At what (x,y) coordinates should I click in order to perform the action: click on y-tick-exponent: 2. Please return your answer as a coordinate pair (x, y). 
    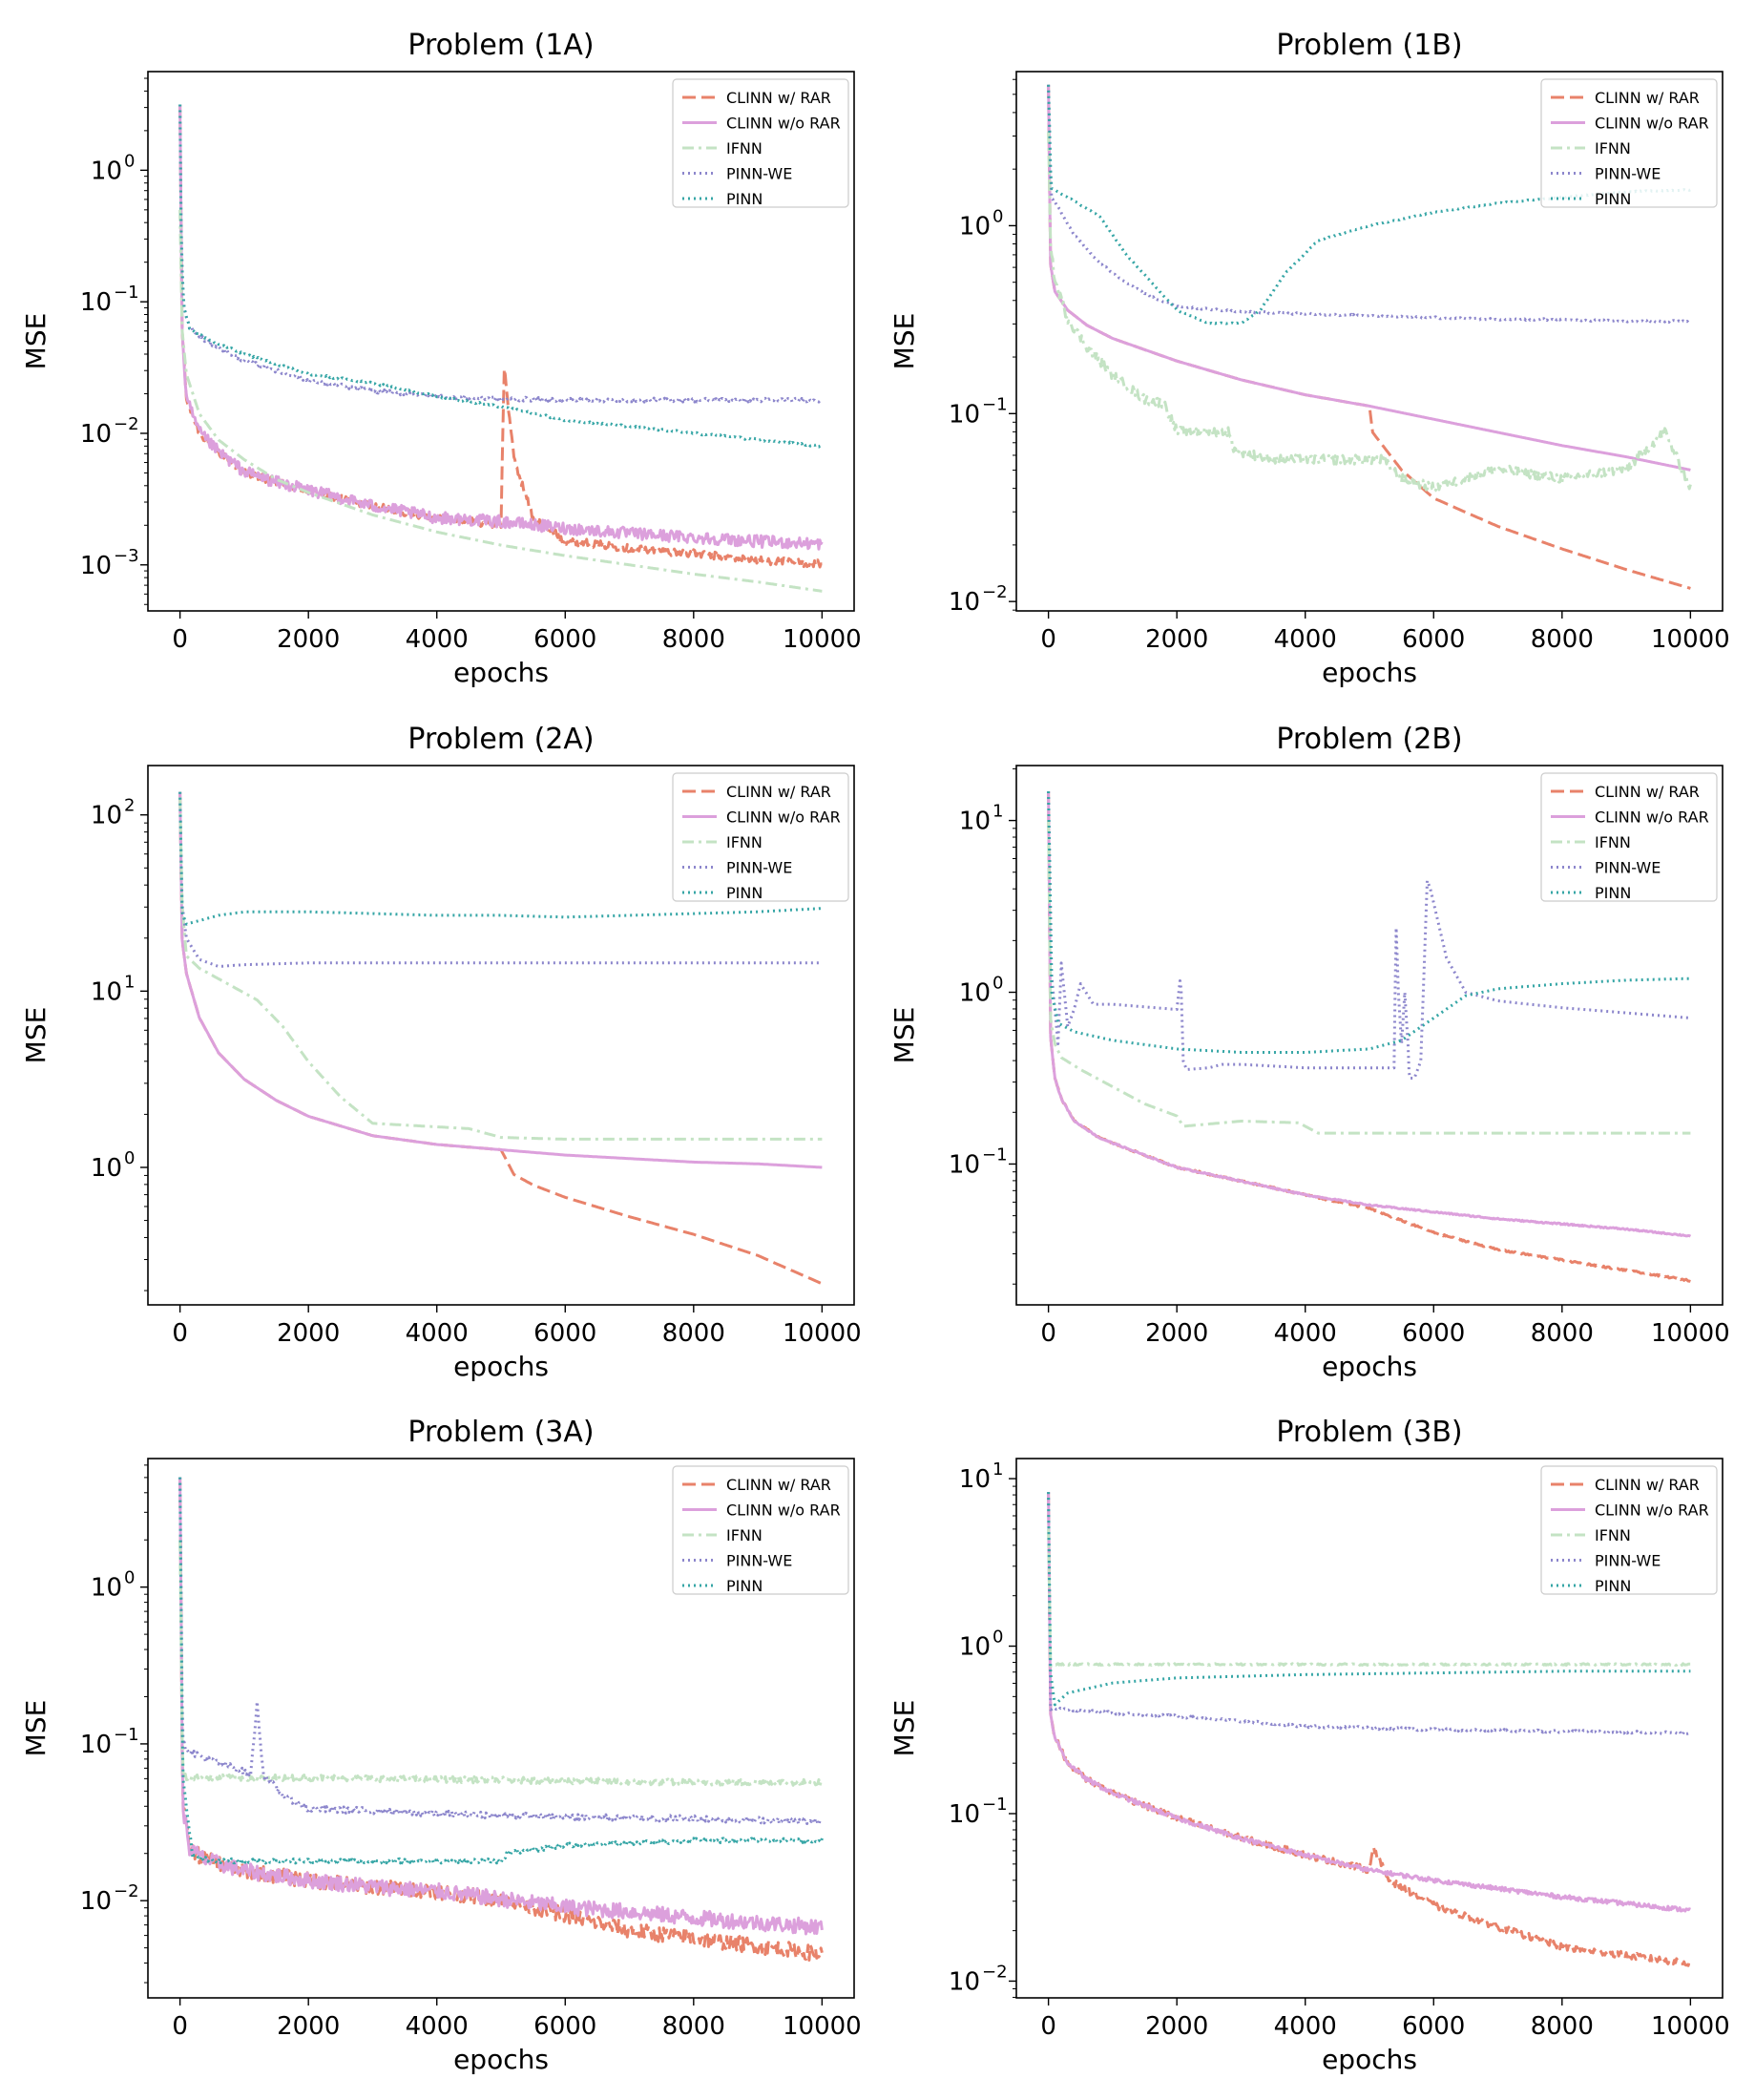
    Looking at the image, I should click on (129, 806).